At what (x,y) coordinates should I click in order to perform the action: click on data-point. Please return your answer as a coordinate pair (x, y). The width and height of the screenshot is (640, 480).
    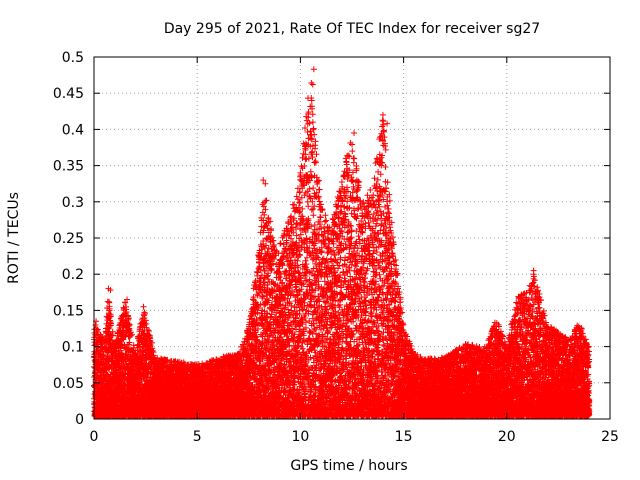
    Looking at the image, I should click on (95, 324).